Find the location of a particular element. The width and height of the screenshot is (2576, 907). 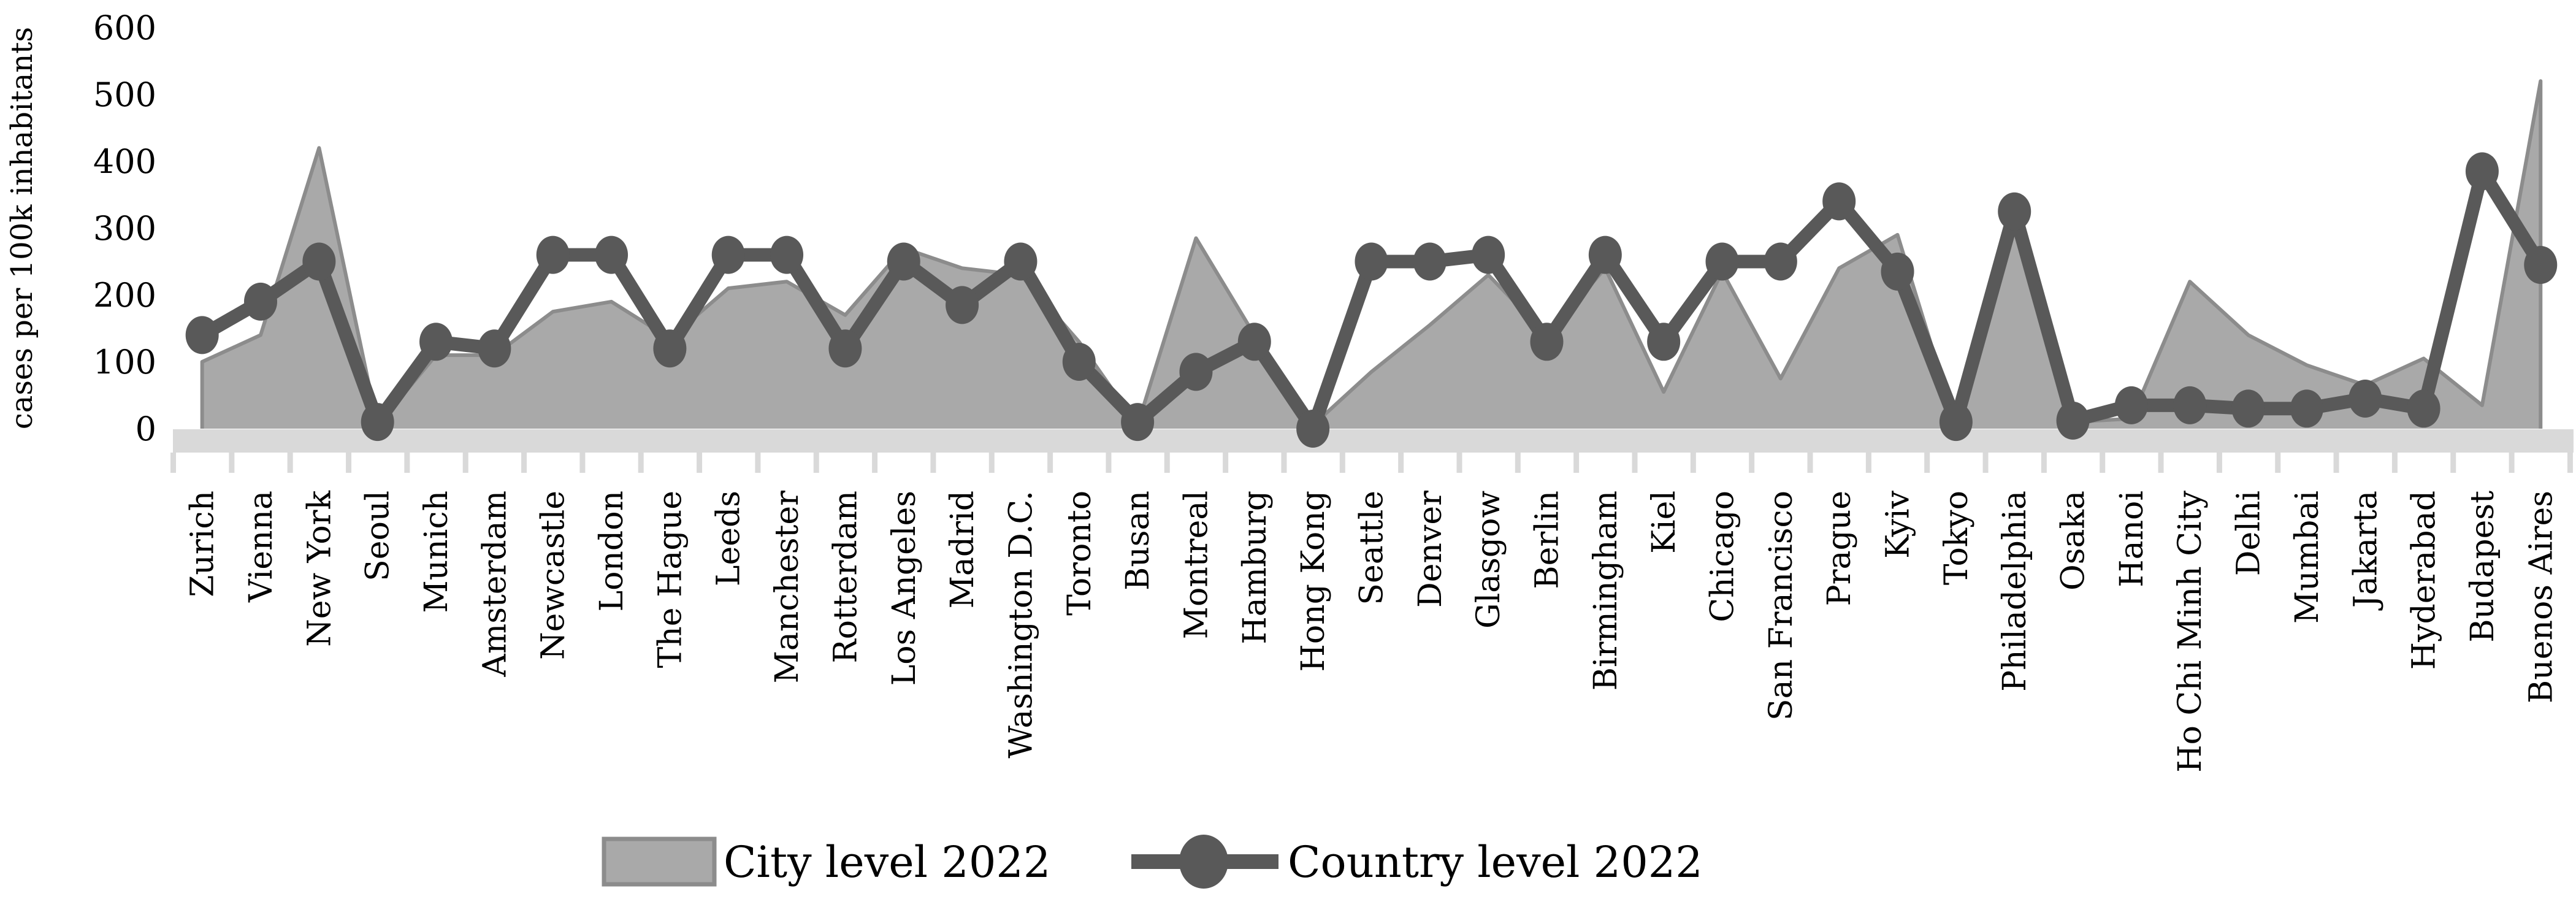

x-axis-label-manchester: Manchester is located at coordinates (787, 587).